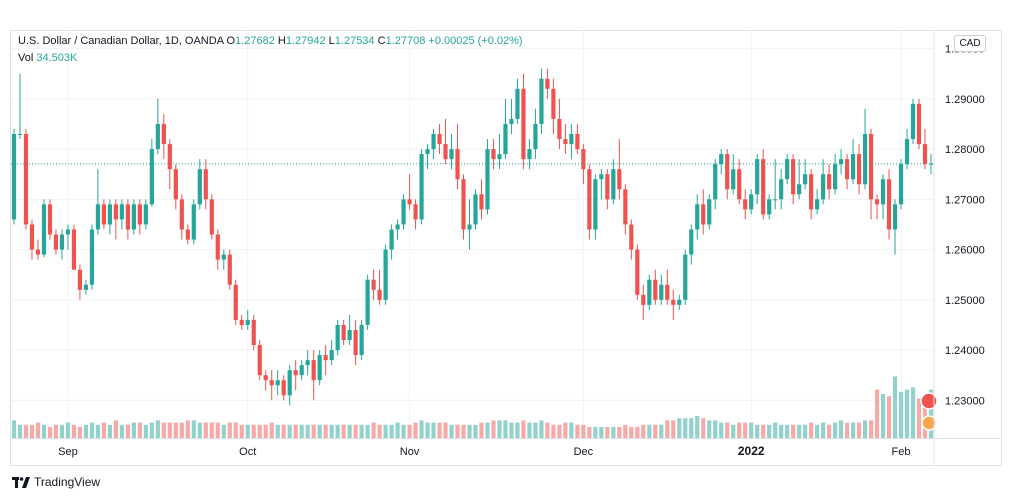 The height and width of the screenshot is (501, 1012). What do you see at coordinates (121, 41) in the screenshot?
I see `symbol-title: U.S. Dollar / Canadian Dollar, 1D, OANDA` at bounding box center [121, 41].